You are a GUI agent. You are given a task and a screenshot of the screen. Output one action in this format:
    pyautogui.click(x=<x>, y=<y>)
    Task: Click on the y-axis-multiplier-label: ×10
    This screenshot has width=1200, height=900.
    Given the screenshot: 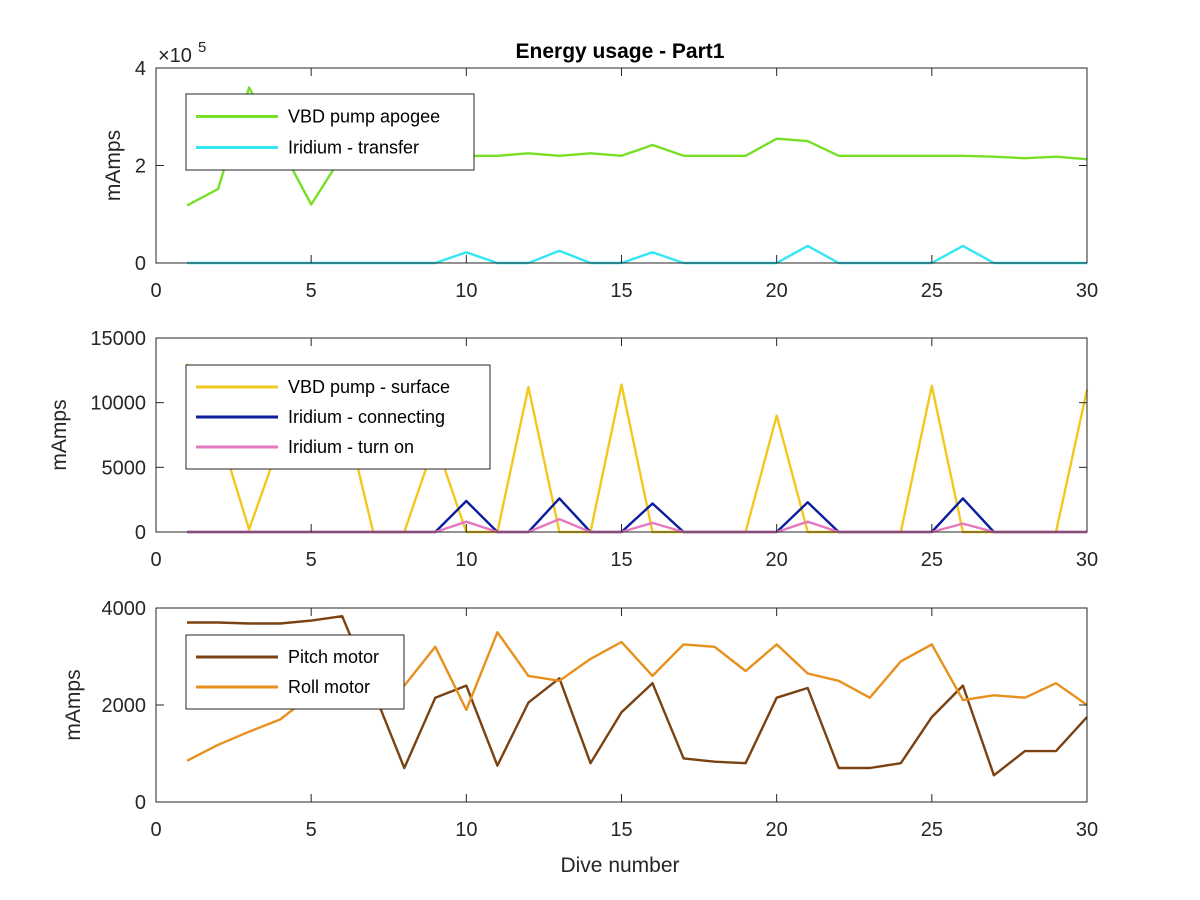 What is the action you would take?
    pyautogui.click(x=175, y=56)
    